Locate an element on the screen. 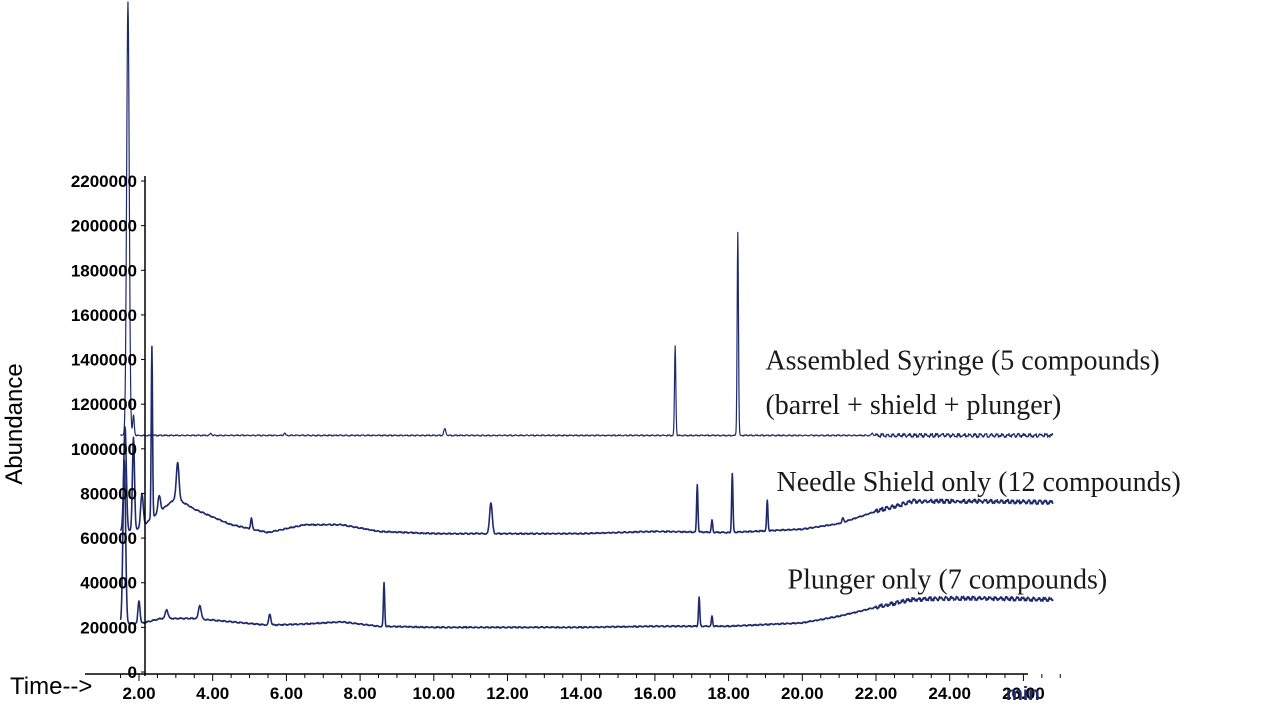  y-tick-label: 1000000 is located at coordinates (104, 449).